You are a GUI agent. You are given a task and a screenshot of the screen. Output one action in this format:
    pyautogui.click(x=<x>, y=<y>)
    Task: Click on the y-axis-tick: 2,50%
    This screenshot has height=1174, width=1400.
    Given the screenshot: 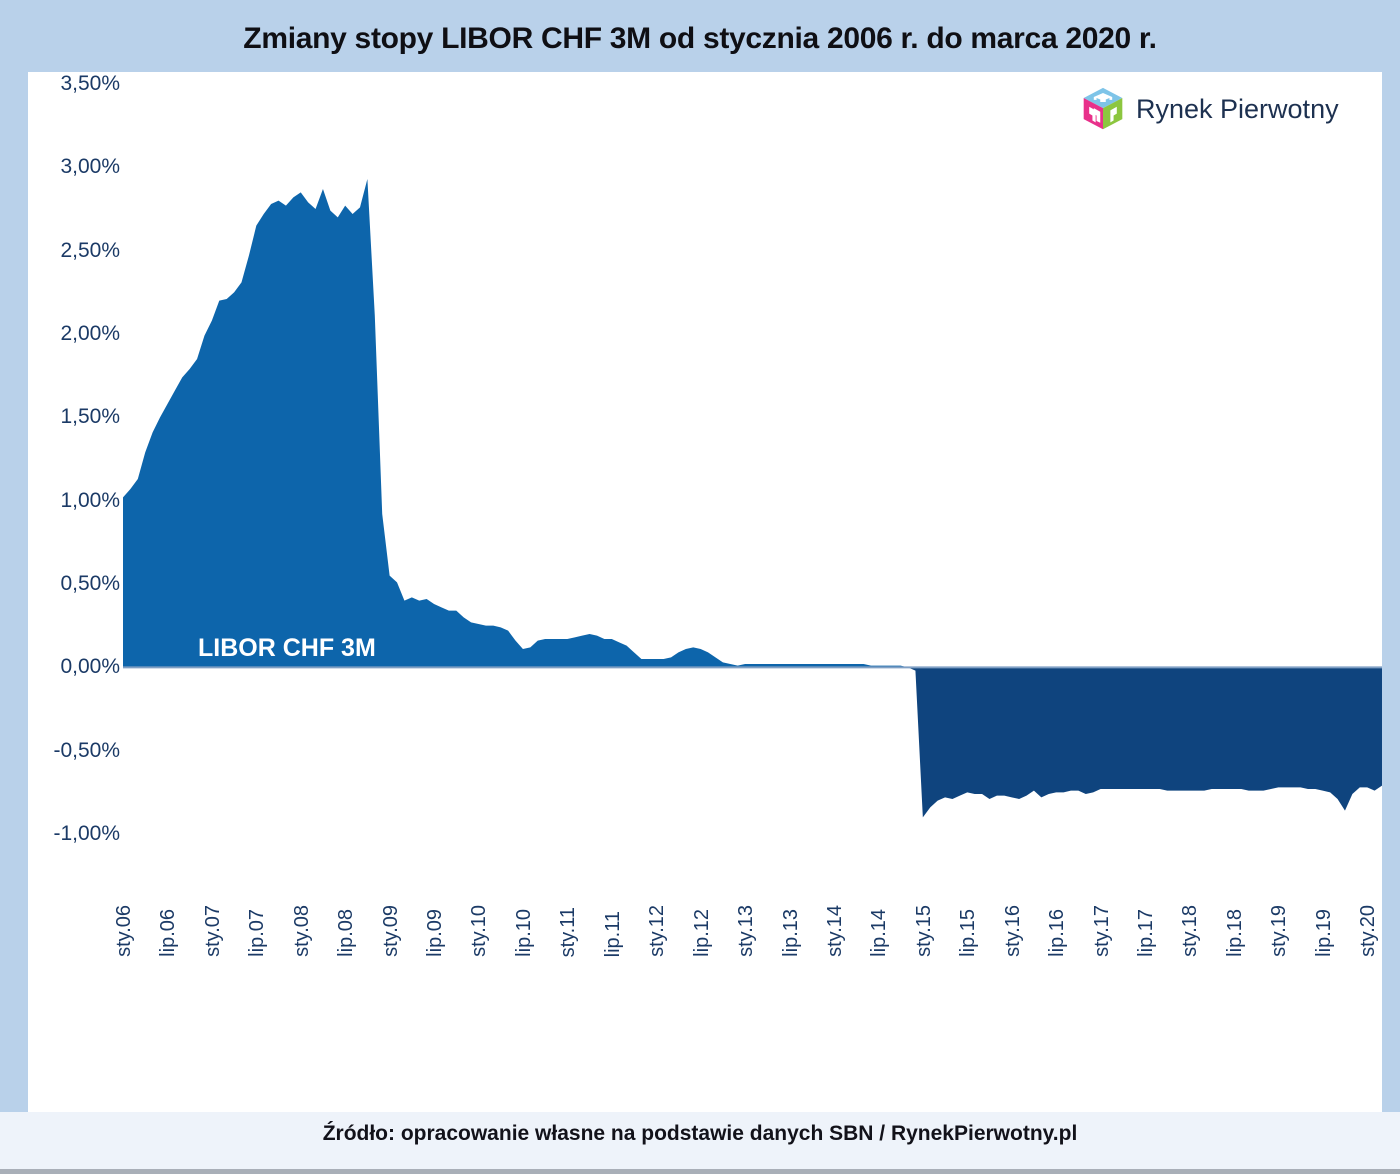 What is the action you would take?
    pyautogui.click(x=90, y=250)
    